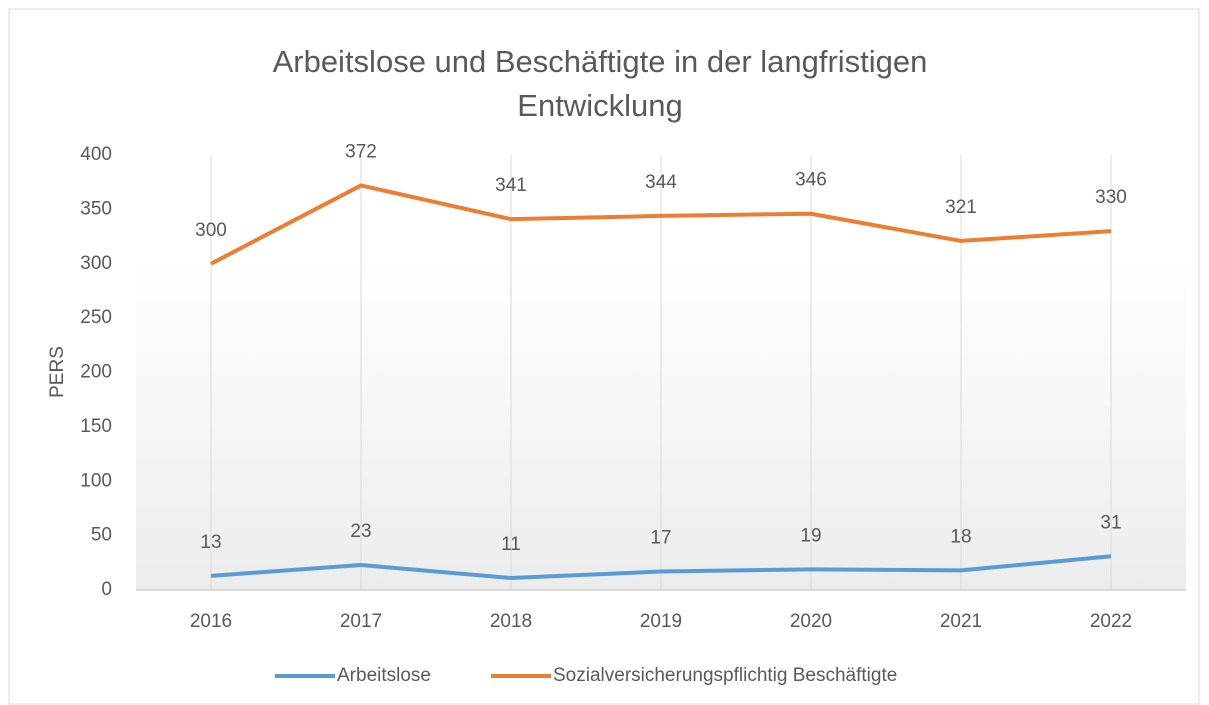 Image resolution: width=1209 pixels, height=705 pixels. Describe the element at coordinates (811, 621) in the screenshot. I see `x-tick-label: 2020` at that location.